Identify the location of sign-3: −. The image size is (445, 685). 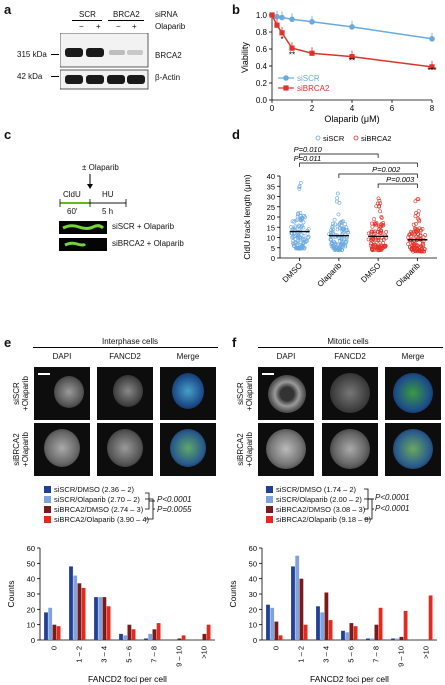
(118, 26).